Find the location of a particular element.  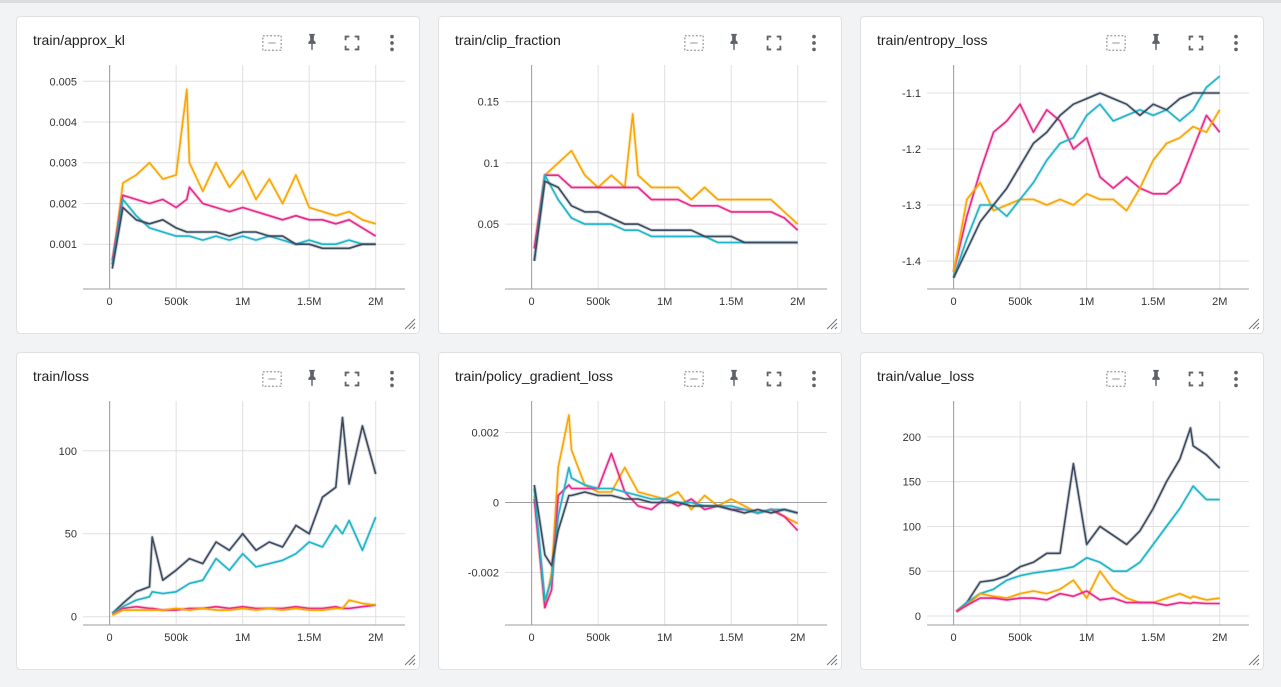

y-tick-label: 0.004 is located at coordinates (63, 123).